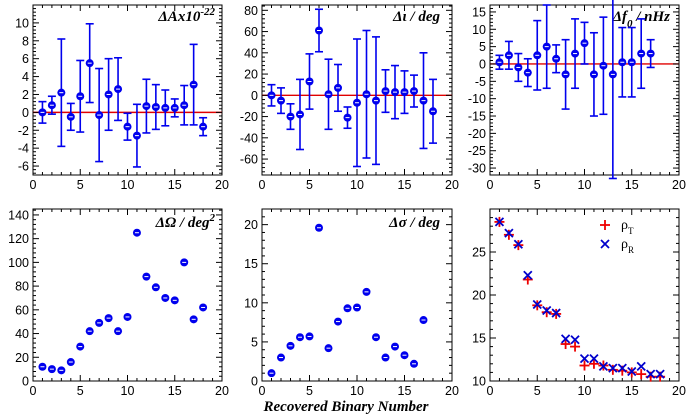 This screenshot has width=692, height=415. What do you see at coordinates (477, 169) in the screenshot?
I see `y-tick-label: -30` at bounding box center [477, 169].